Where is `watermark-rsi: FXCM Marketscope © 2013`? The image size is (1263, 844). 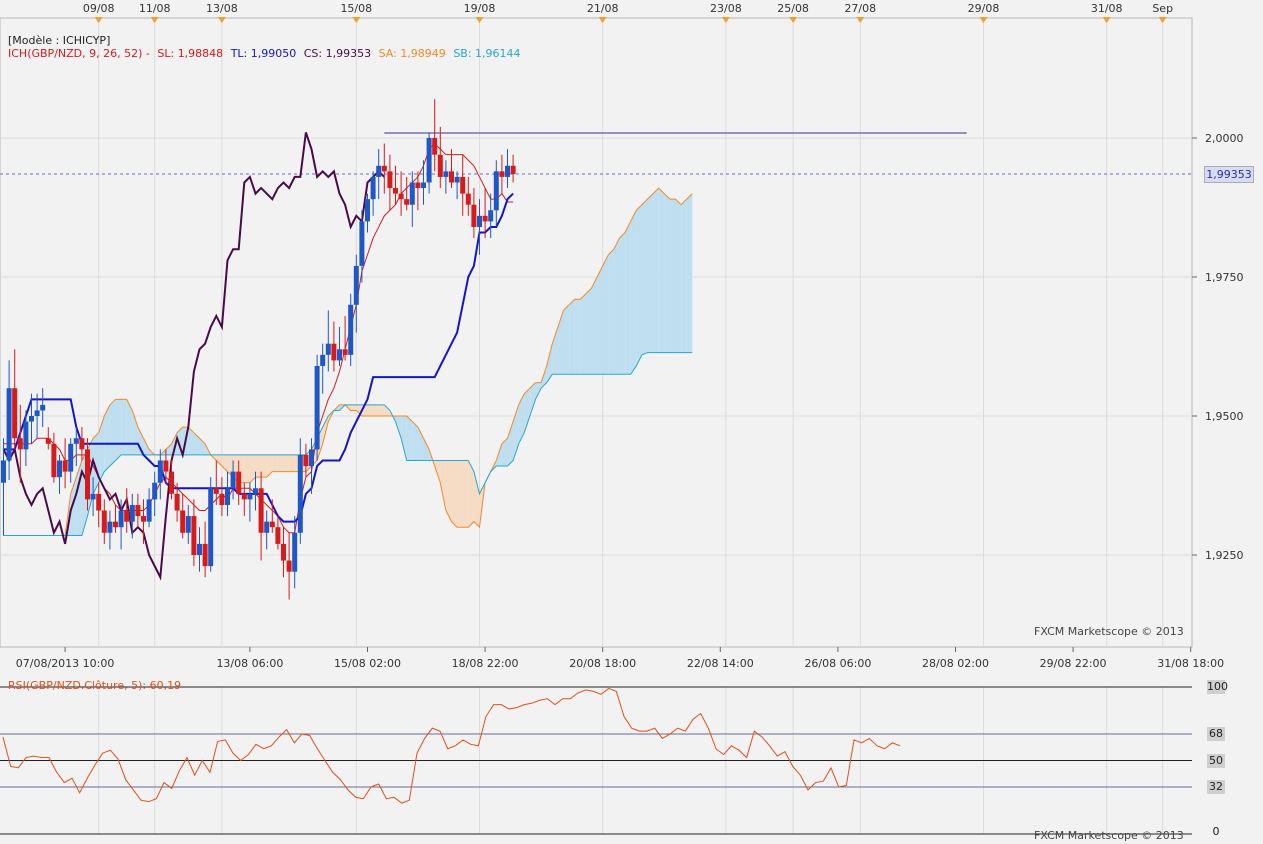
watermark-rsi: FXCM Marketscope © 2013 is located at coordinates (1109, 835).